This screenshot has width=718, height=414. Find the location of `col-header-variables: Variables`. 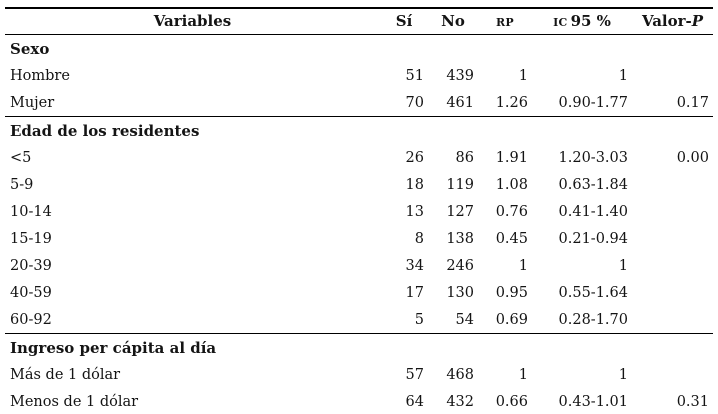

col-header-variables: Variables is located at coordinates (192, 21).